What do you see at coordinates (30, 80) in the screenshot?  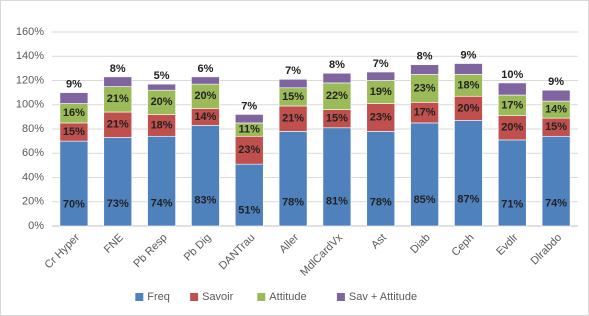 I see `y-tick-label: 120%` at bounding box center [30, 80].